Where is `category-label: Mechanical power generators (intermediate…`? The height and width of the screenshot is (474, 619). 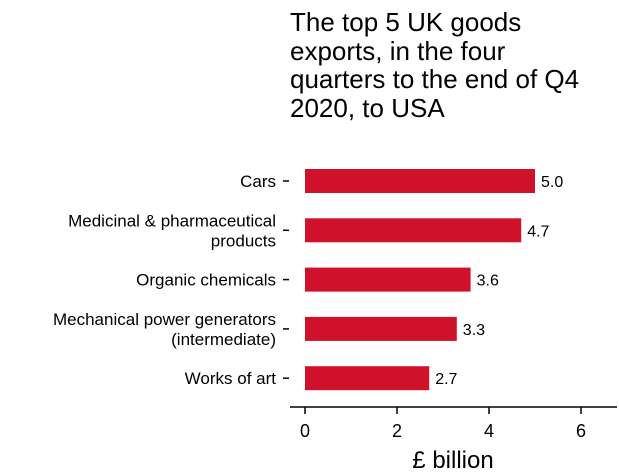 category-label: Mechanical power generators (intermediate… is located at coordinates (164, 329).